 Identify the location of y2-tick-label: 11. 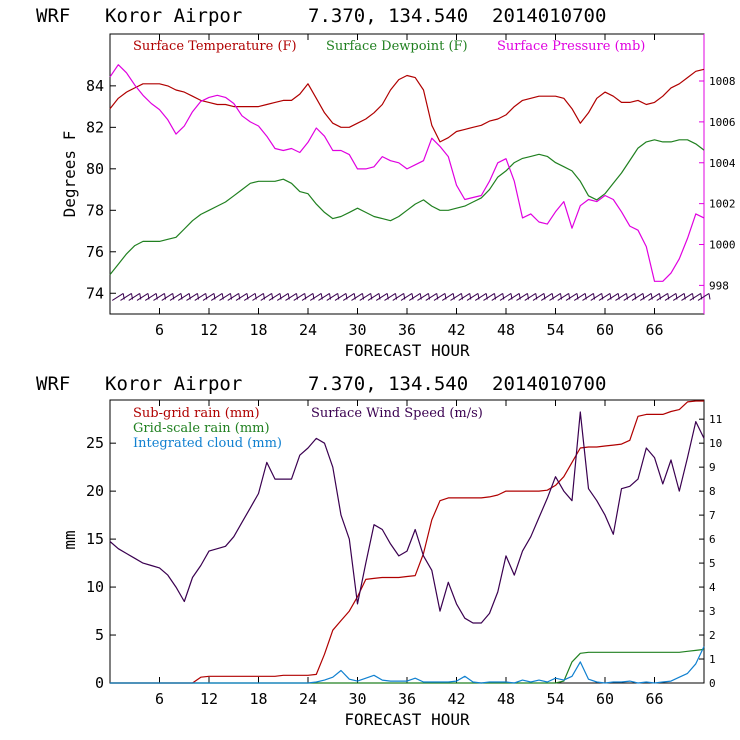
(715, 419).